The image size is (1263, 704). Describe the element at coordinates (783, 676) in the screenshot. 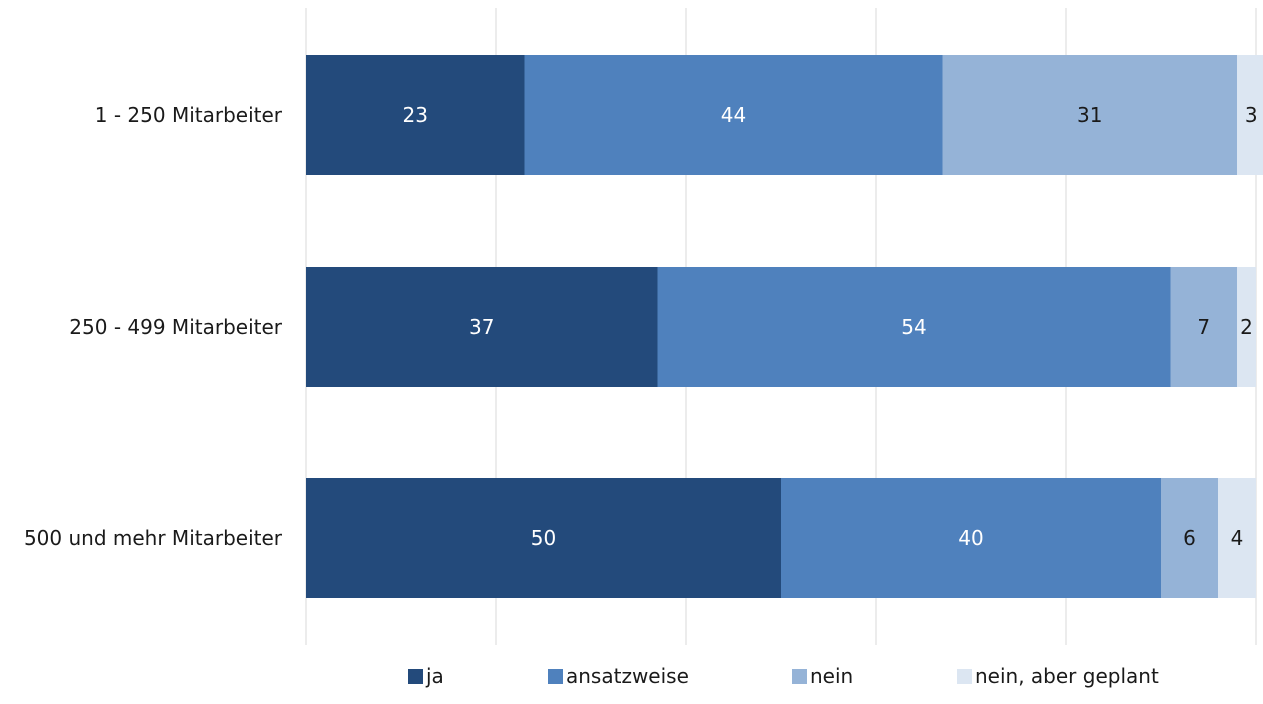

I see `legend: ja ansatzweise nein nein, aber geplant` at that location.